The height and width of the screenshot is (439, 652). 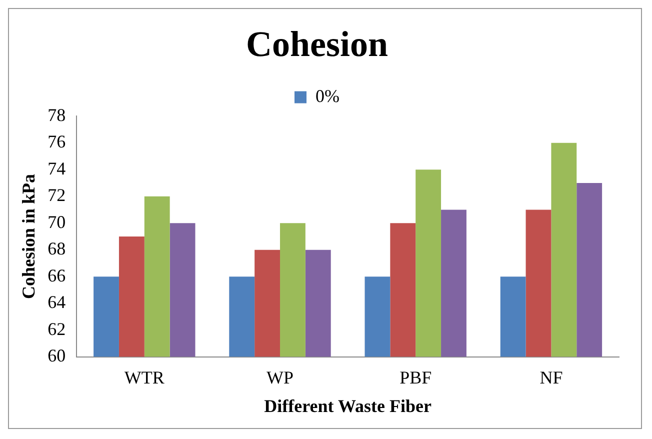 I want to click on y-tick-label: 66, so click(x=57, y=275).